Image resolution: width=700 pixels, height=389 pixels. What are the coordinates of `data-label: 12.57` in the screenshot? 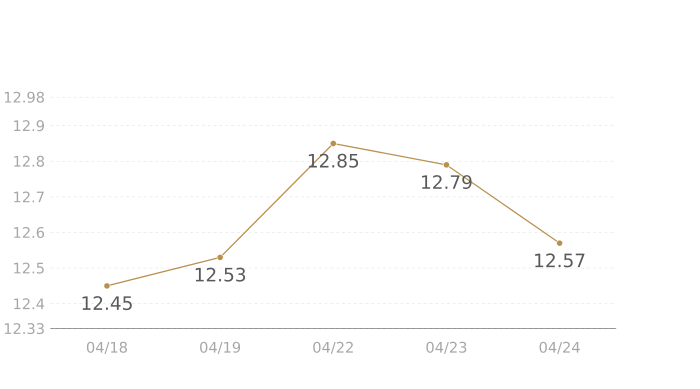 It's located at (559, 260).